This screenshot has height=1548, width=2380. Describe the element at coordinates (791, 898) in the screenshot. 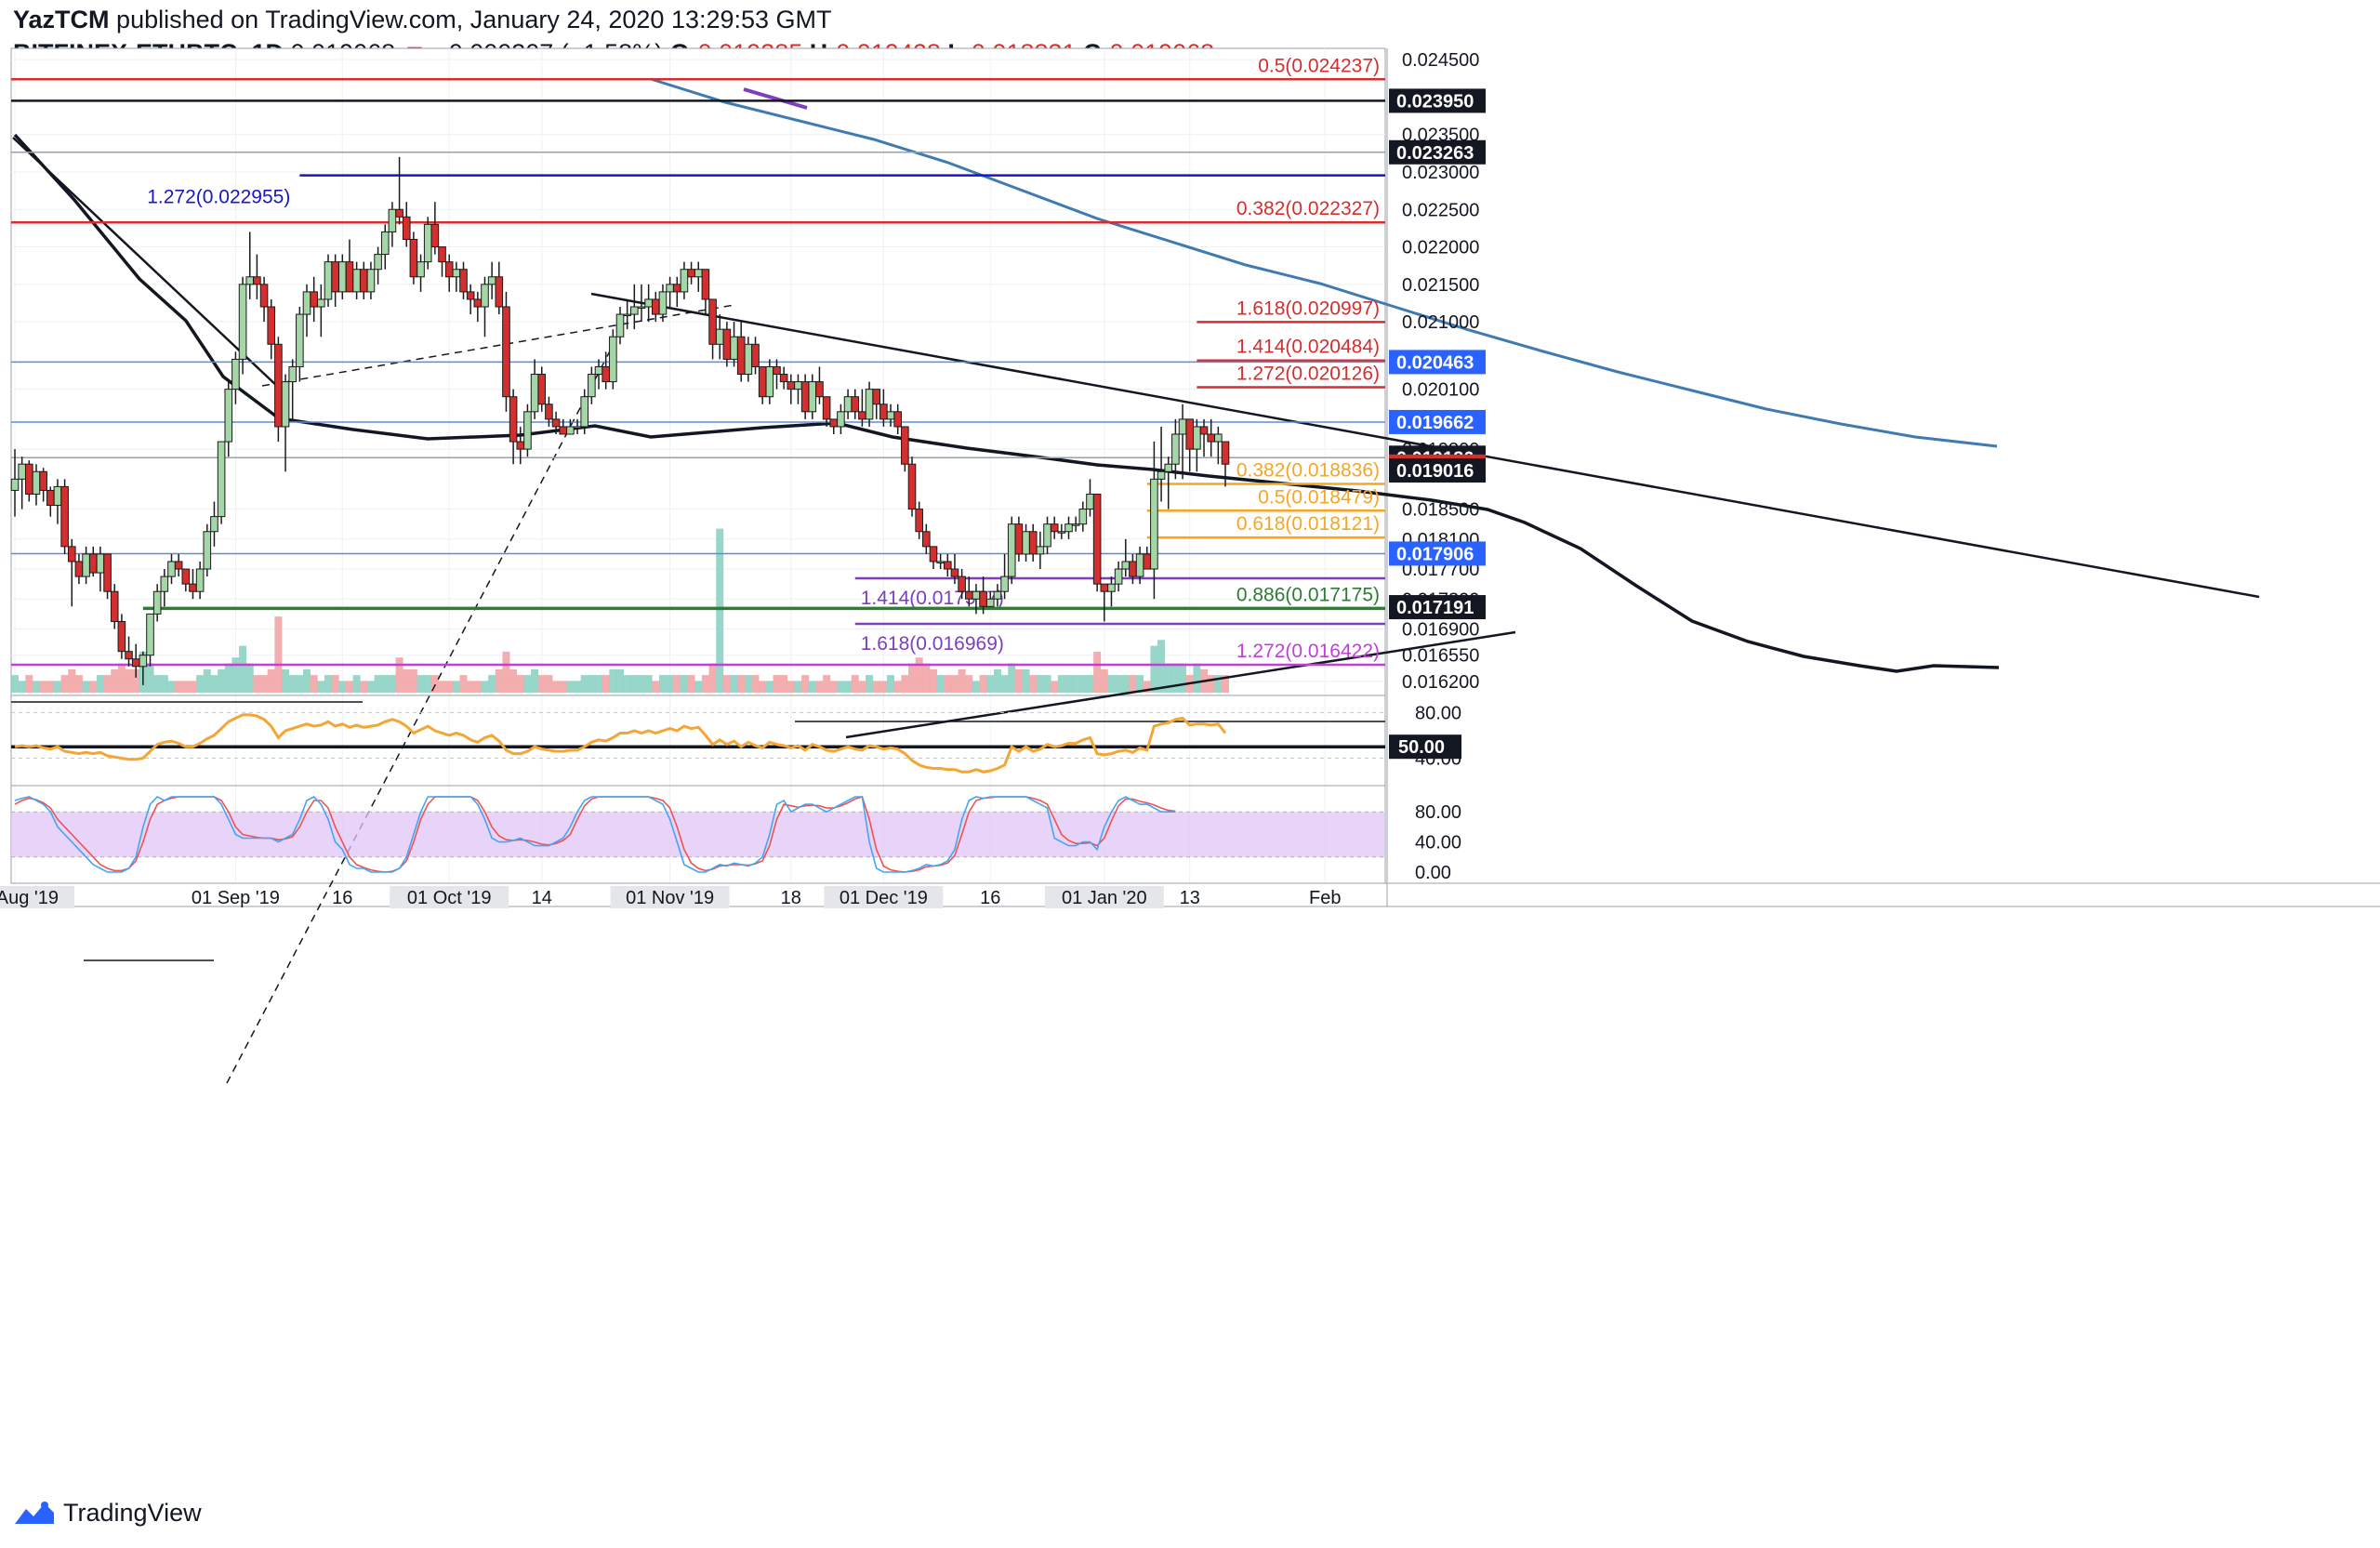

I see `time-tick-label: 18` at that location.